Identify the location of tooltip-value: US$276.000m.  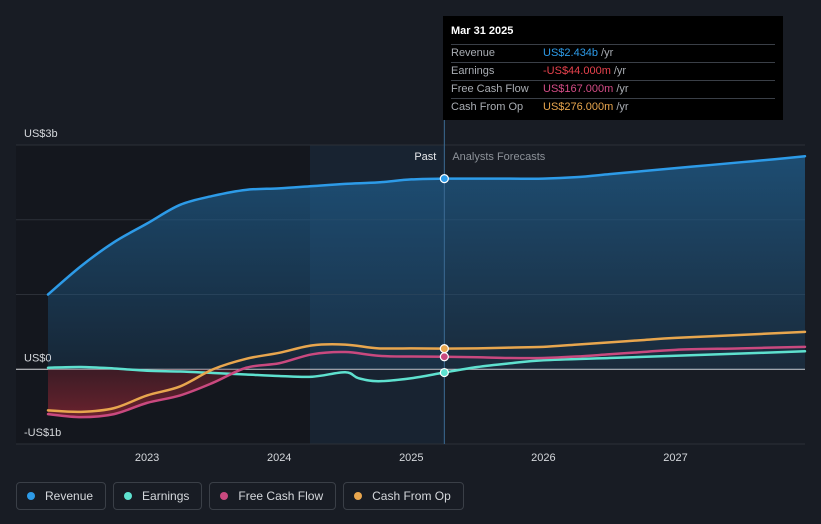
(578, 107).